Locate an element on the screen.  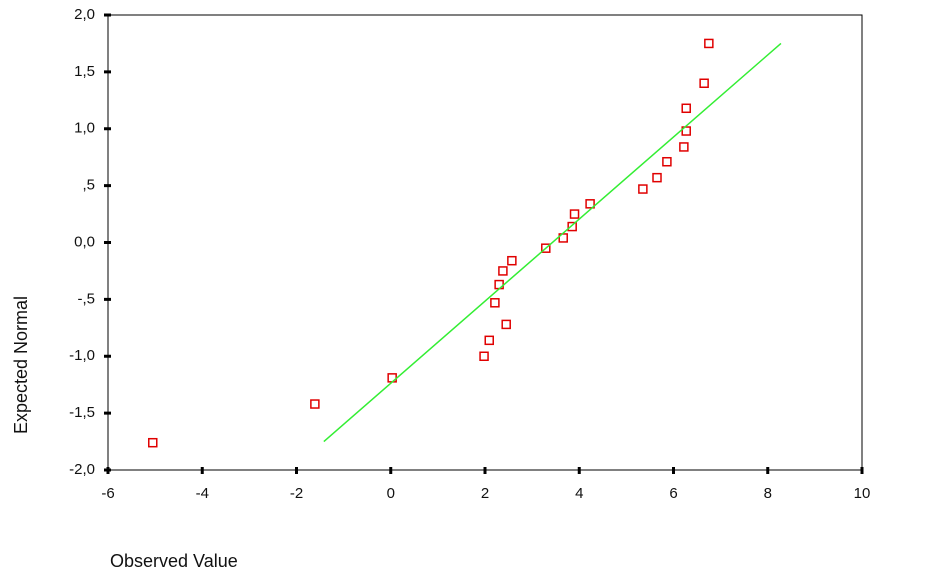
x-tick-label: 10 is located at coordinates (862, 493).